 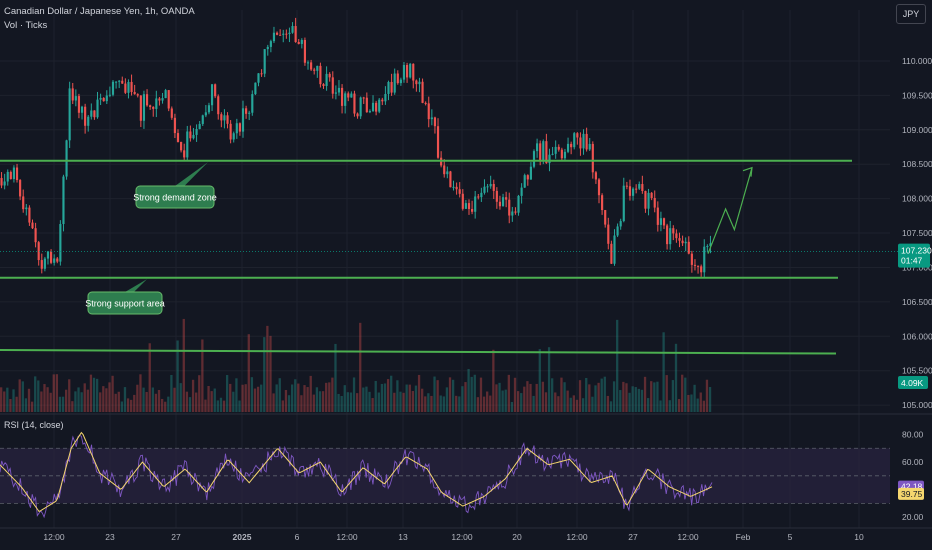 I want to click on price-tick-label: 108.500, so click(x=917, y=164).